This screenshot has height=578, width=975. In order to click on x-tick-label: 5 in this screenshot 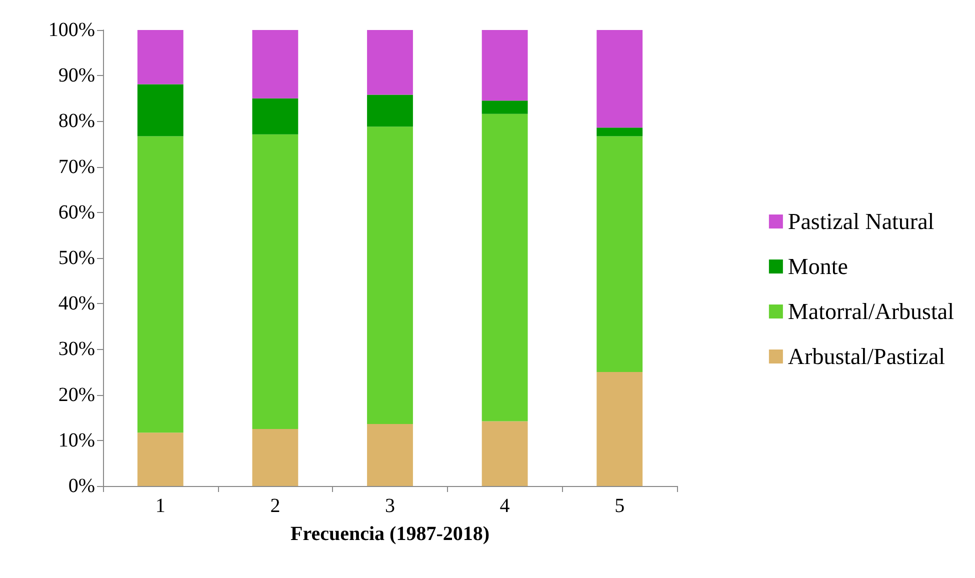, I will do `click(619, 506)`.